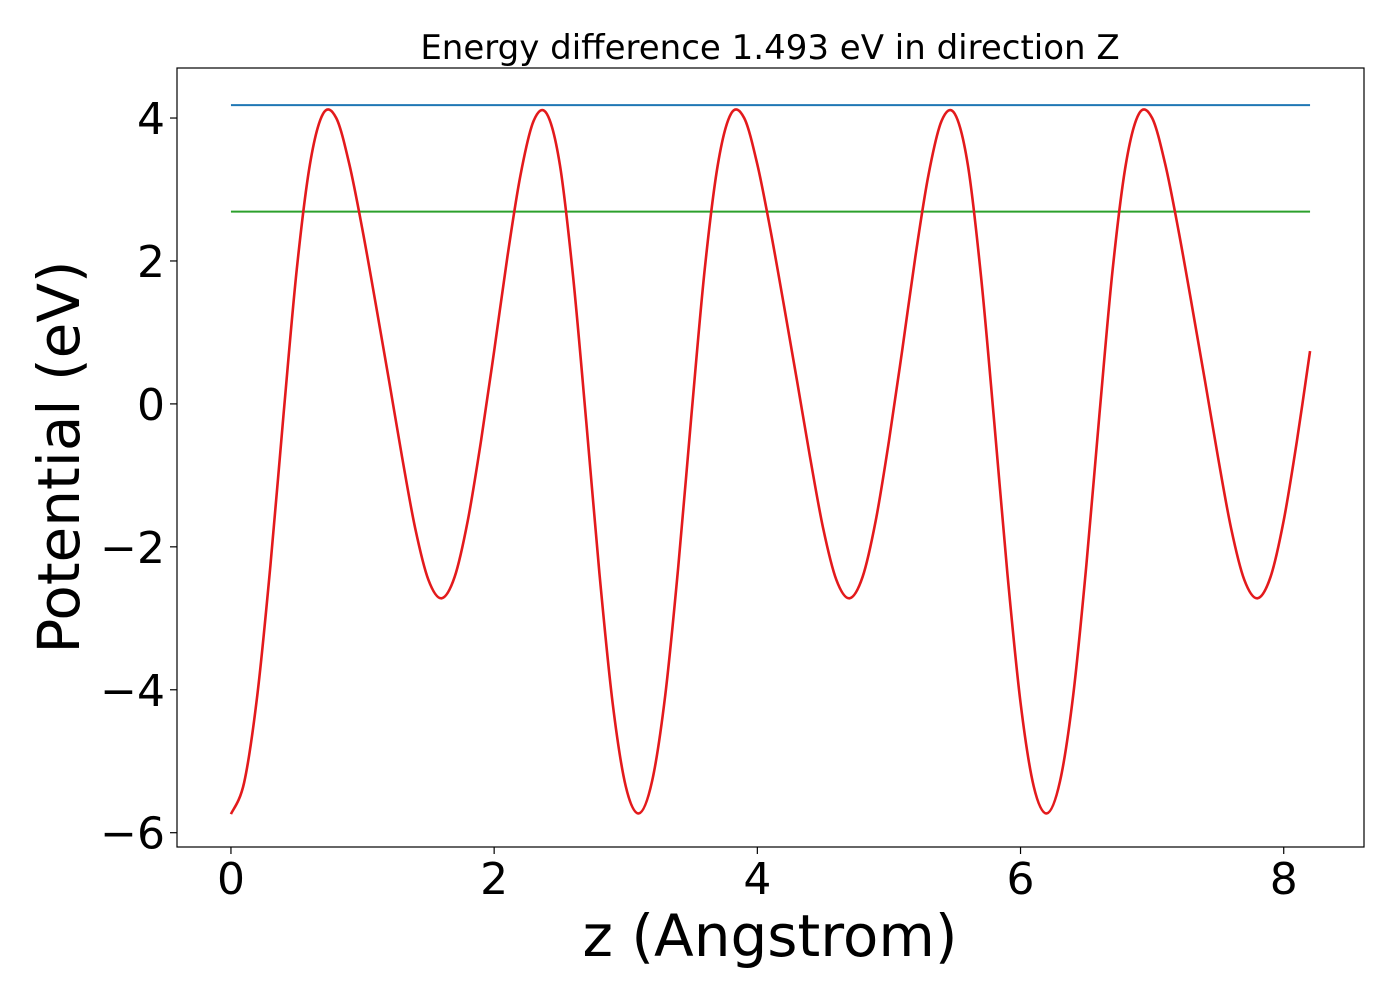 The height and width of the screenshot is (1004, 1400). I want to click on x-axis-ticks: 0 2 4 6 8, so click(757, 876).